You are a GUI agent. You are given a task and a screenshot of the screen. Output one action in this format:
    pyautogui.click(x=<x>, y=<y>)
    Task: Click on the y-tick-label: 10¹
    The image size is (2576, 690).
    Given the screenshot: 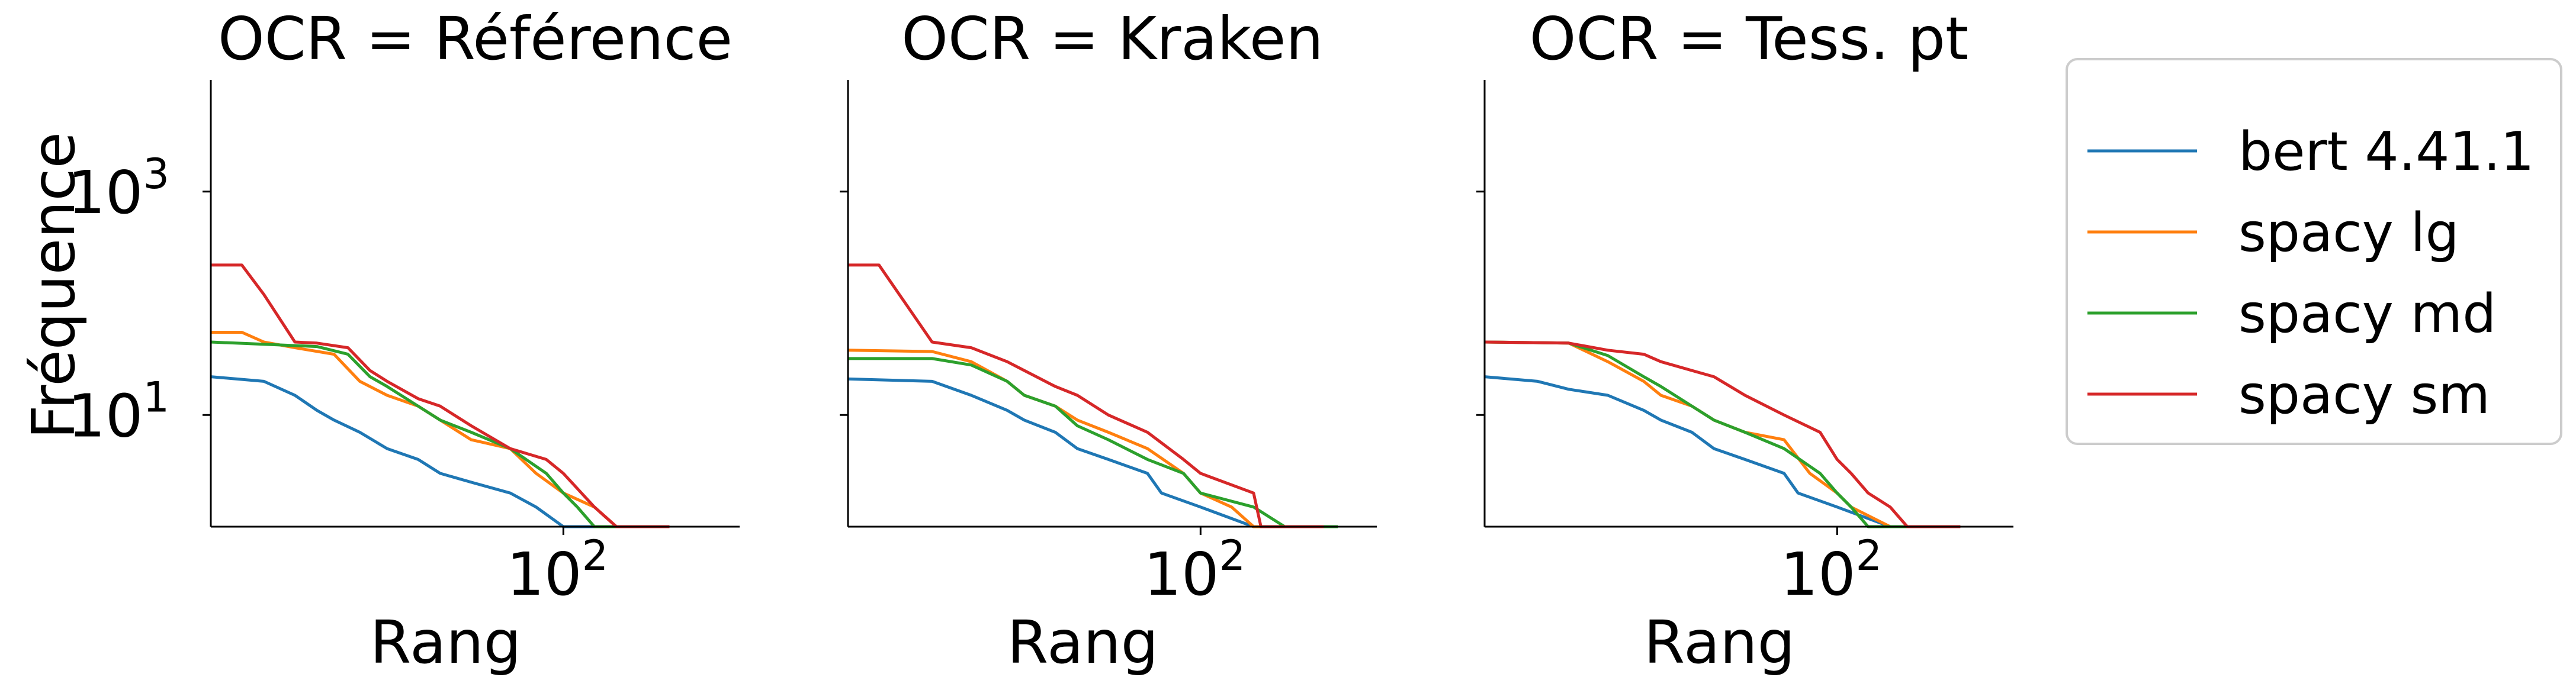 What is the action you would take?
    pyautogui.click(x=118, y=412)
    